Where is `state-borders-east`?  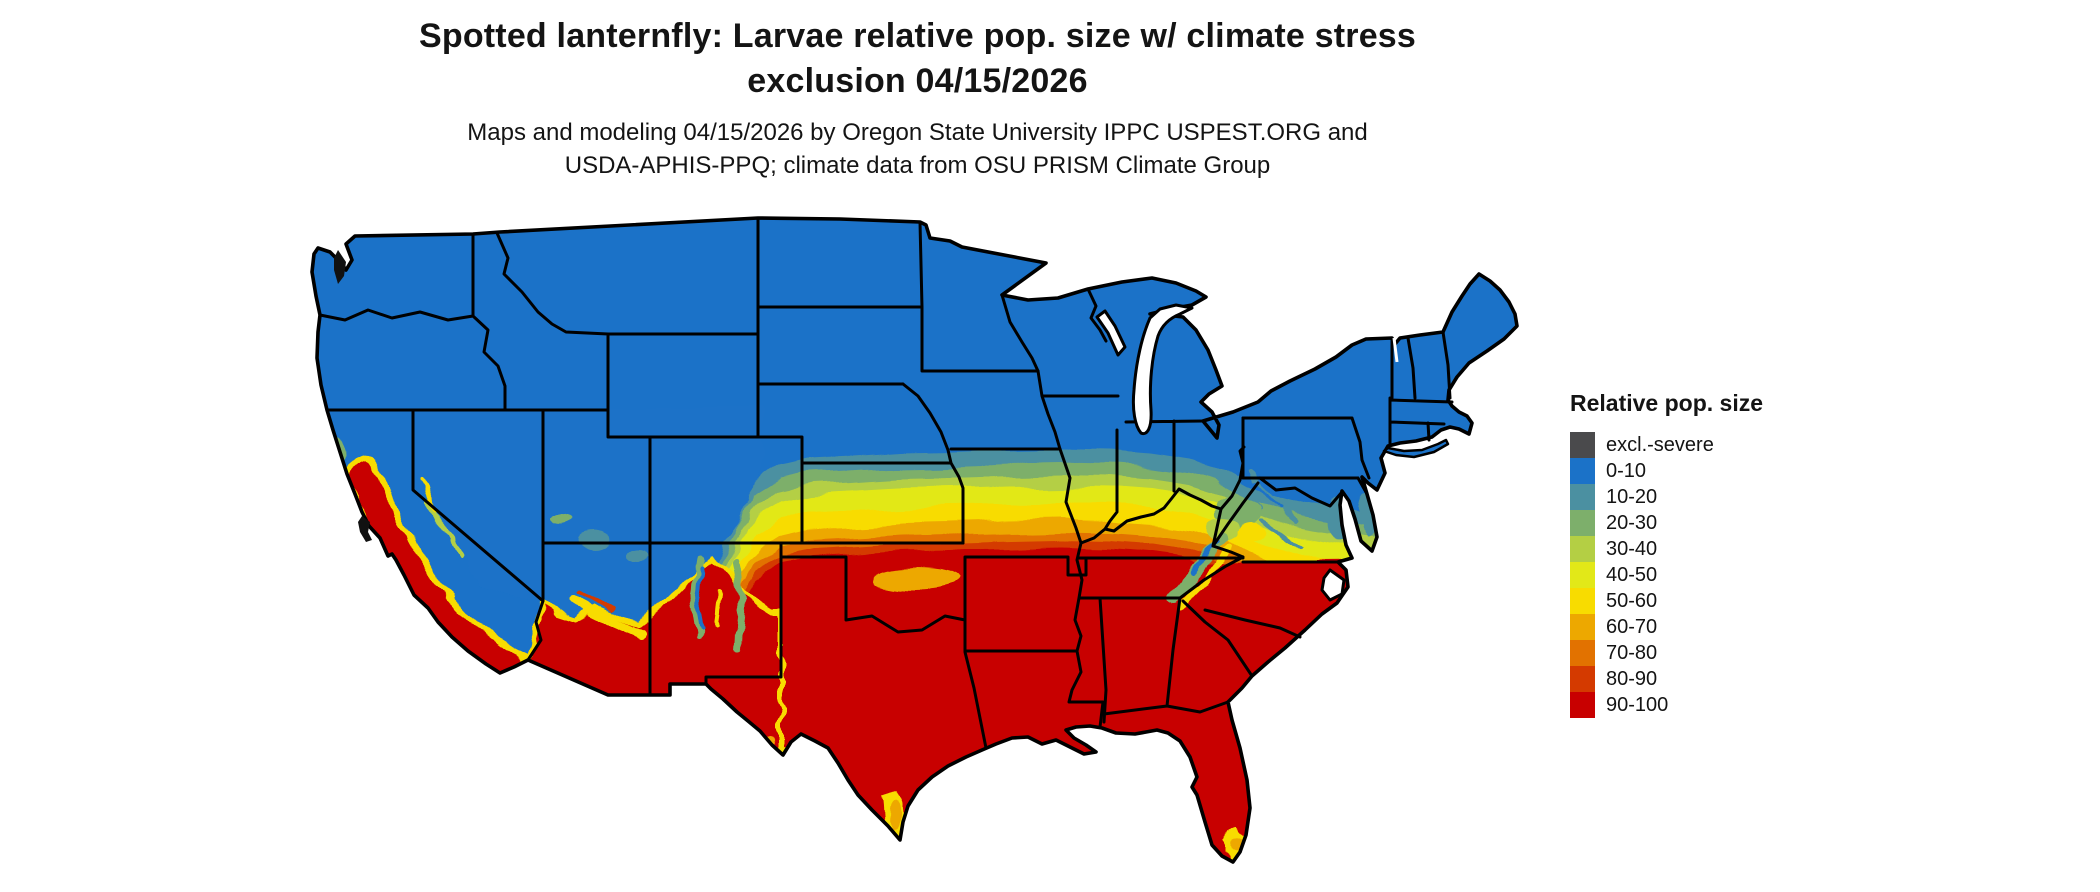 state-borders-east is located at coordinates (1347, 419).